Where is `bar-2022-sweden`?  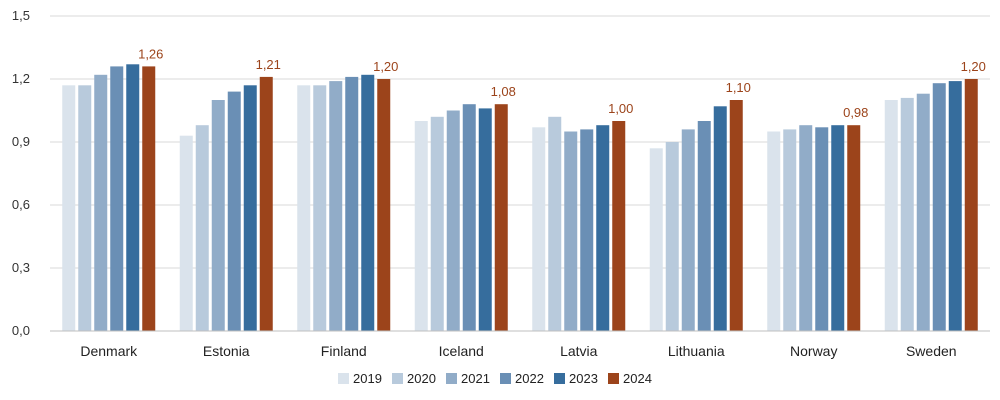
bar-2022-sweden is located at coordinates (939, 207).